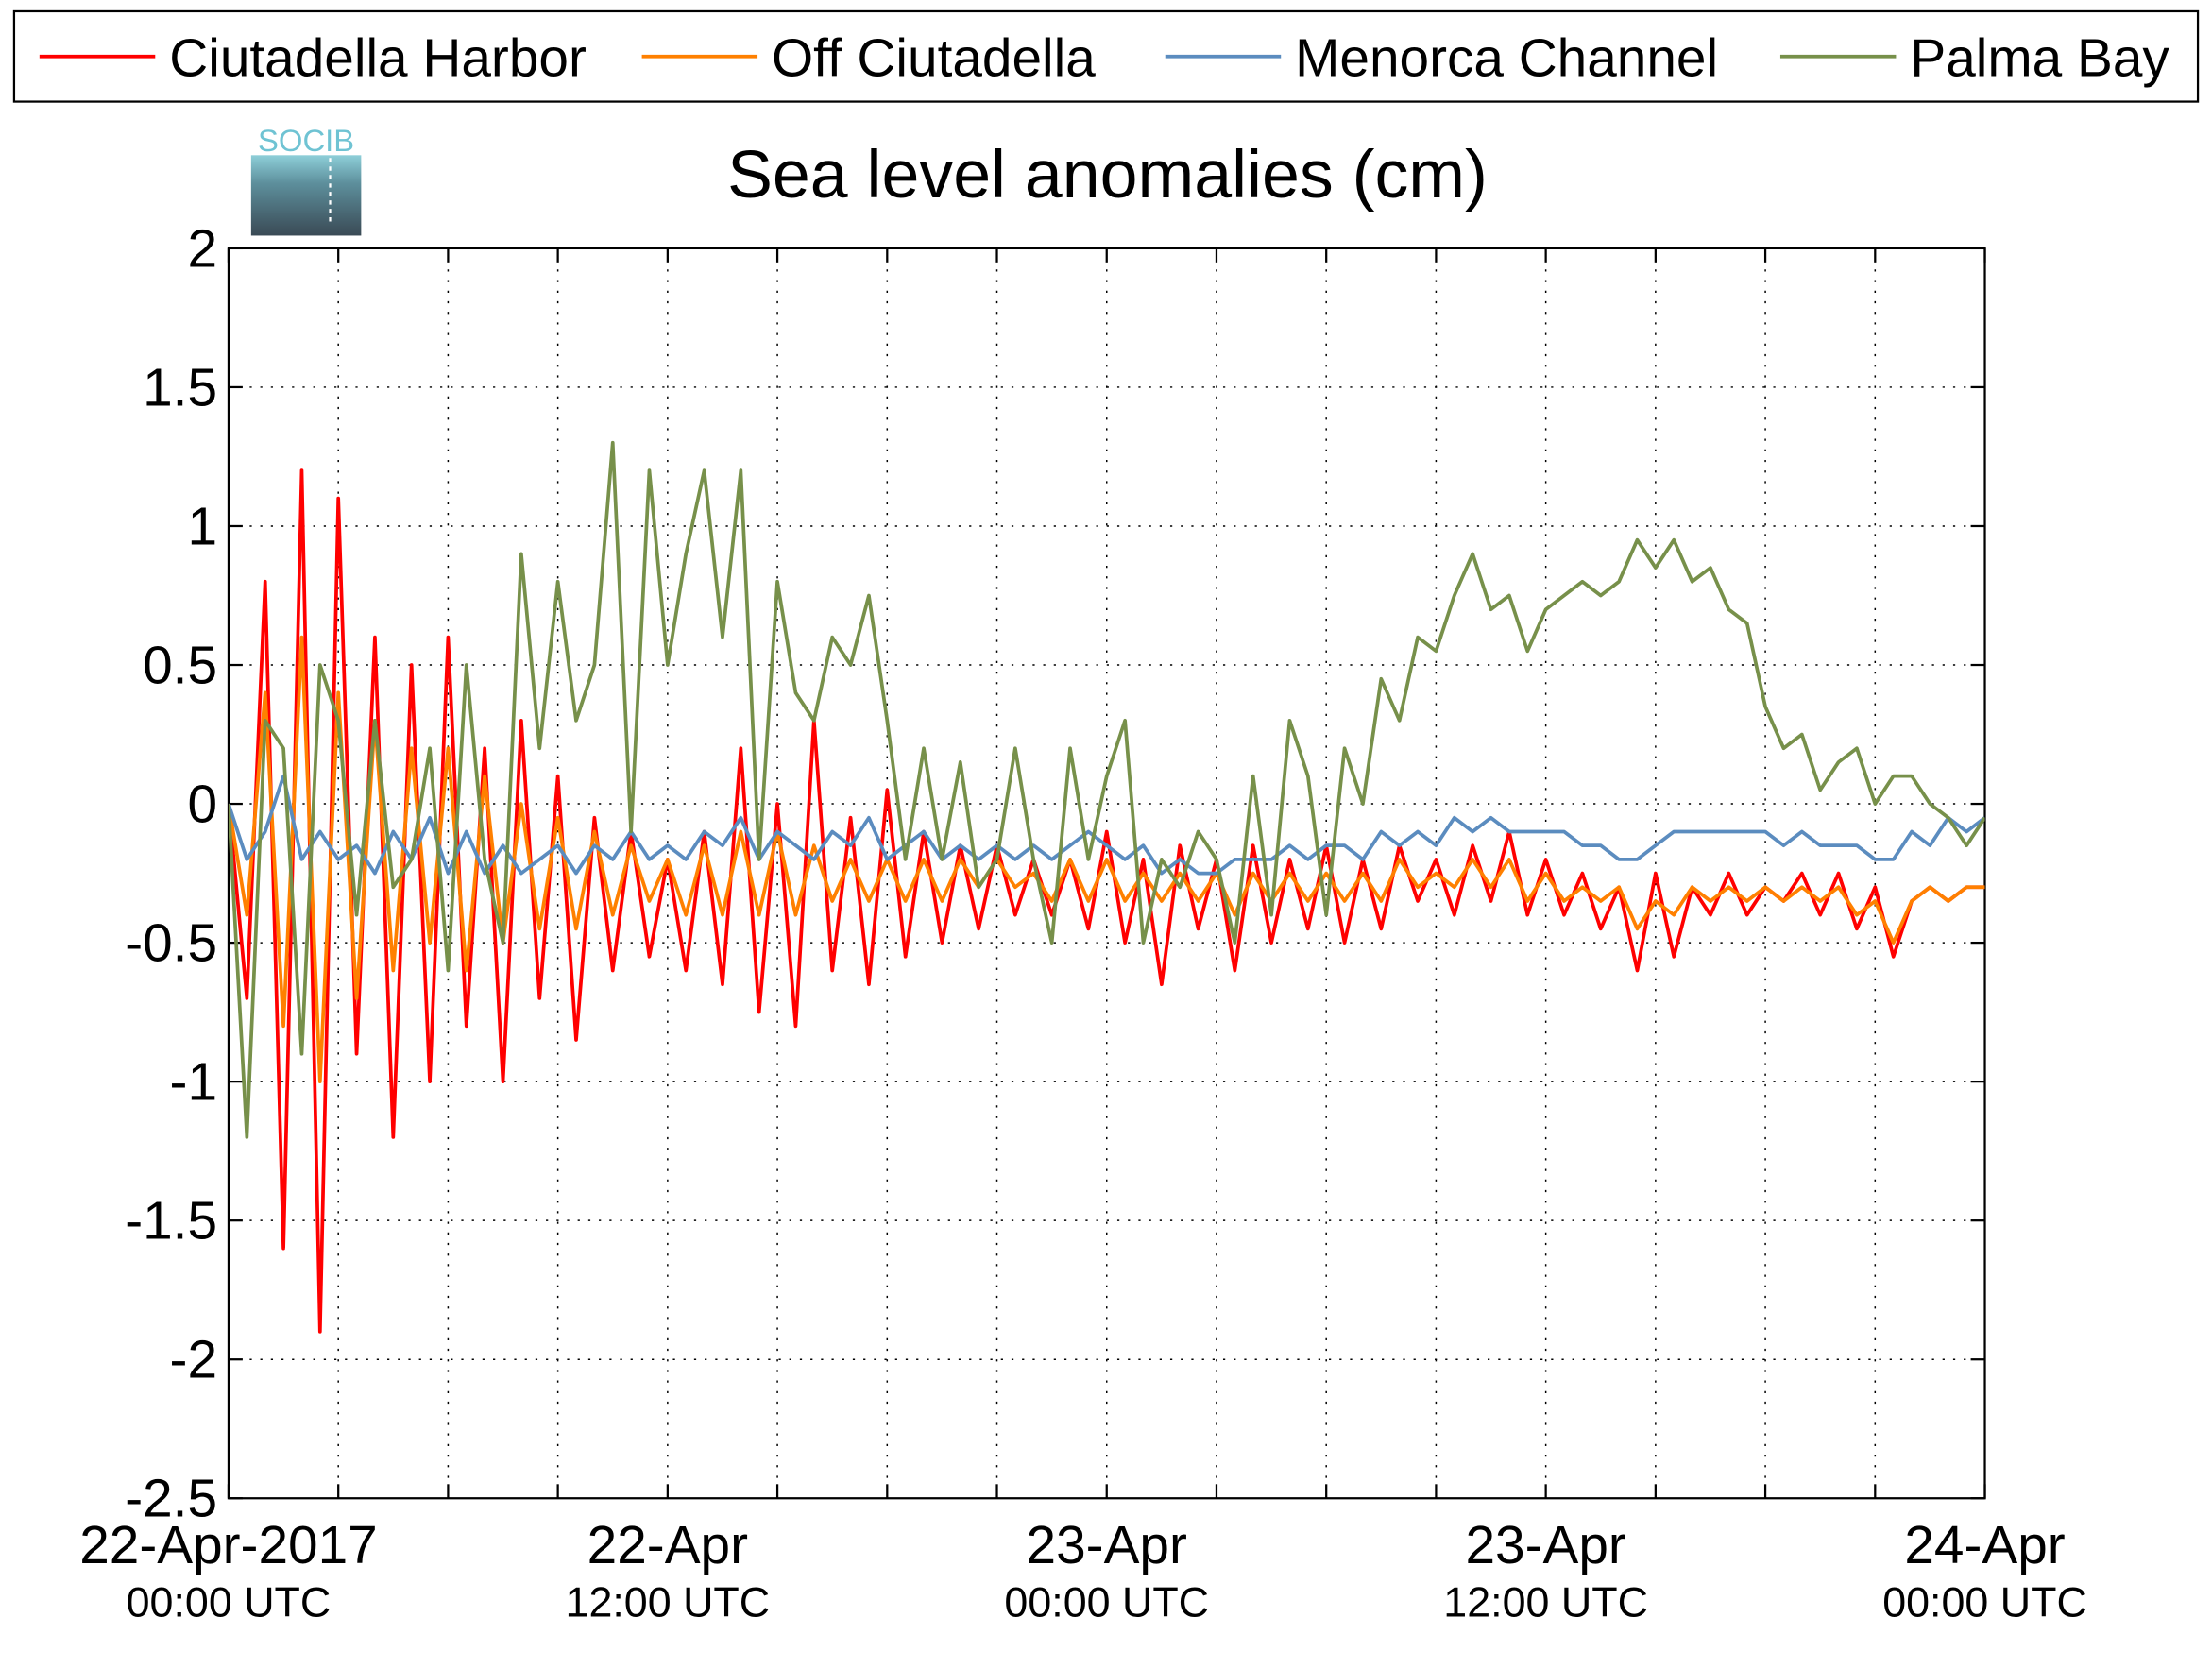  What do you see at coordinates (378, 59) in the screenshot?
I see `legend-label: Ciutadella Harbor` at bounding box center [378, 59].